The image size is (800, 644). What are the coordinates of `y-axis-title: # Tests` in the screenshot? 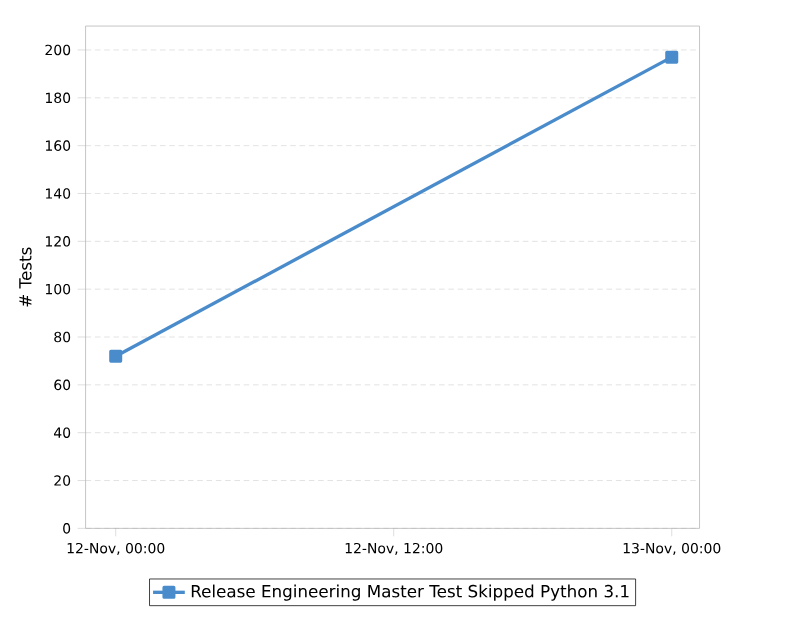 It's located at (25, 277).